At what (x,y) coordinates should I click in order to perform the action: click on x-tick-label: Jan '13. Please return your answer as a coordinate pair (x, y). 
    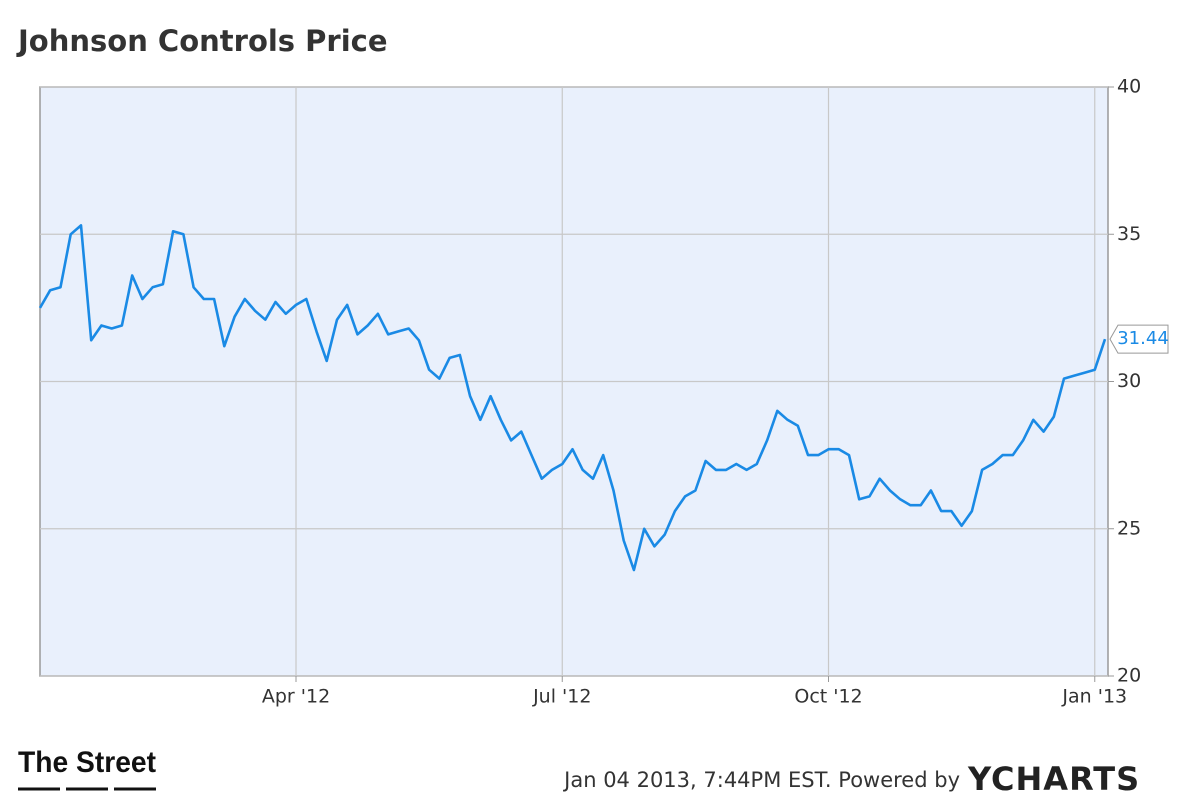
    Looking at the image, I should click on (1094, 697).